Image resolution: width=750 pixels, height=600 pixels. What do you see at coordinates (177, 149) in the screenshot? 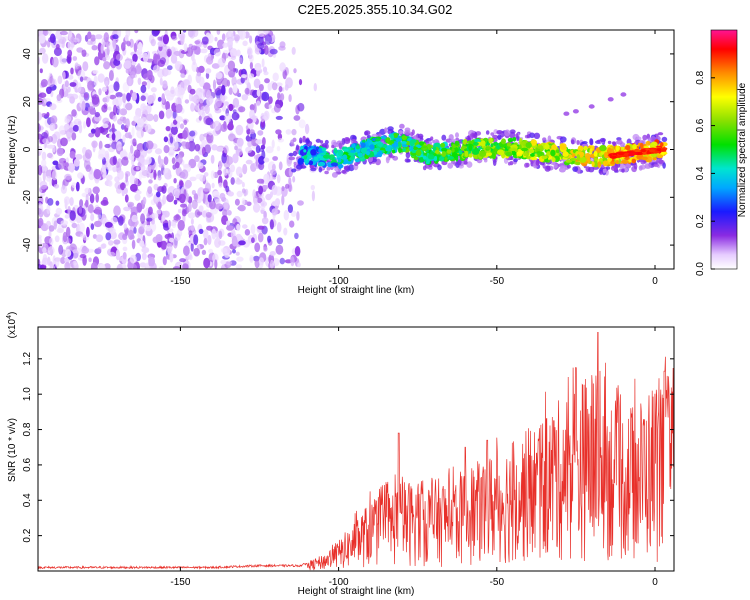
I see `spectrogram-noise-field` at bounding box center [177, 149].